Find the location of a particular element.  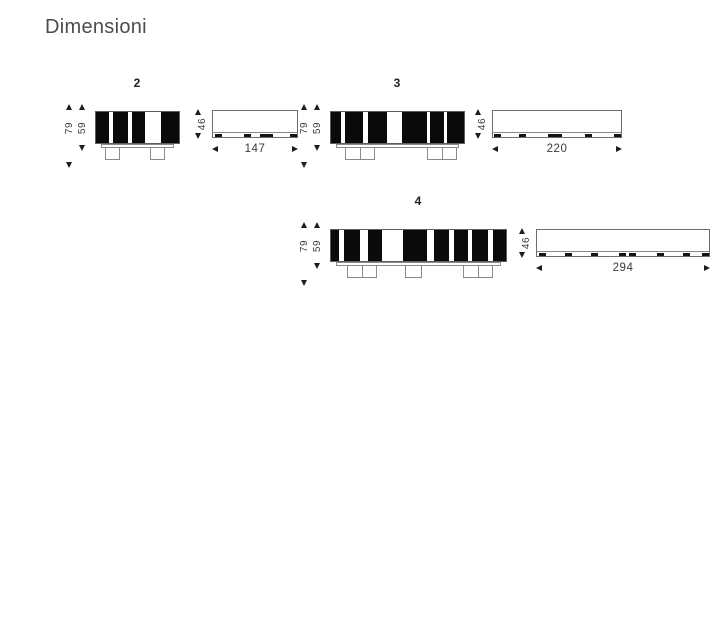

variant-label: 4 is located at coordinates (418, 201).